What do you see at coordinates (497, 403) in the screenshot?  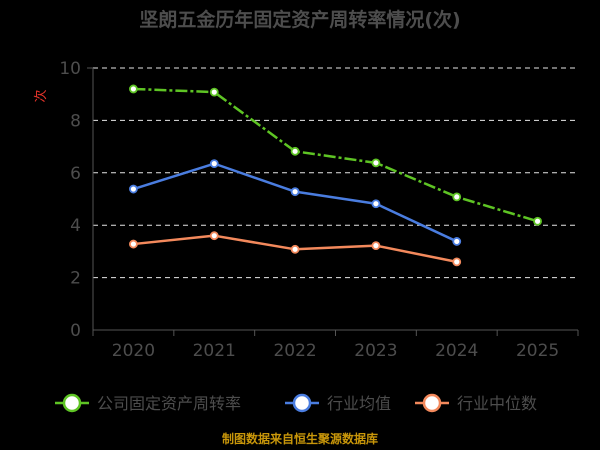 I see `legend-label: 行业中位数` at bounding box center [497, 403].